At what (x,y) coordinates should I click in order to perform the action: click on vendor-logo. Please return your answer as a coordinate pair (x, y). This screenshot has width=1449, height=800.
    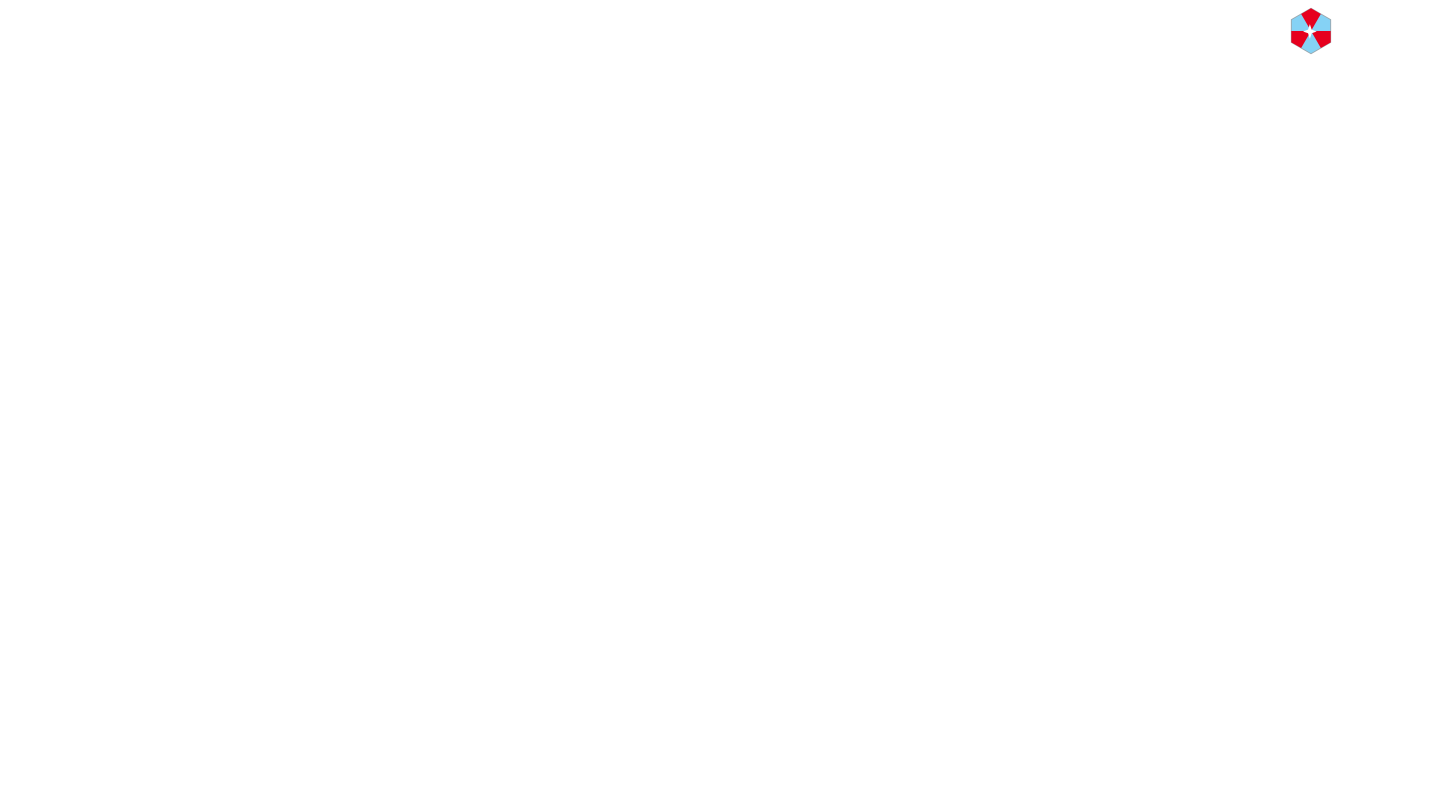
    Looking at the image, I should click on (1309, 29).